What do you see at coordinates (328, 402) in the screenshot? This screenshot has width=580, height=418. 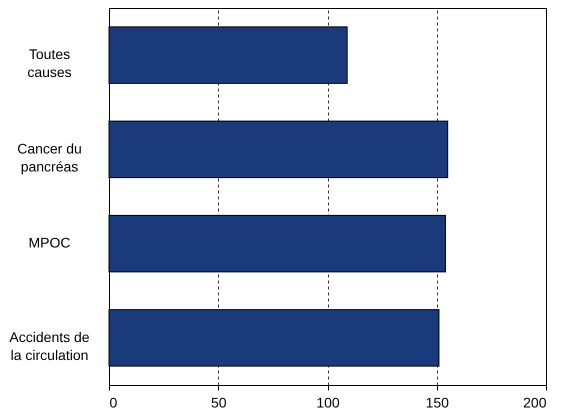 I see `x-tick-label: 100` at bounding box center [328, 402].